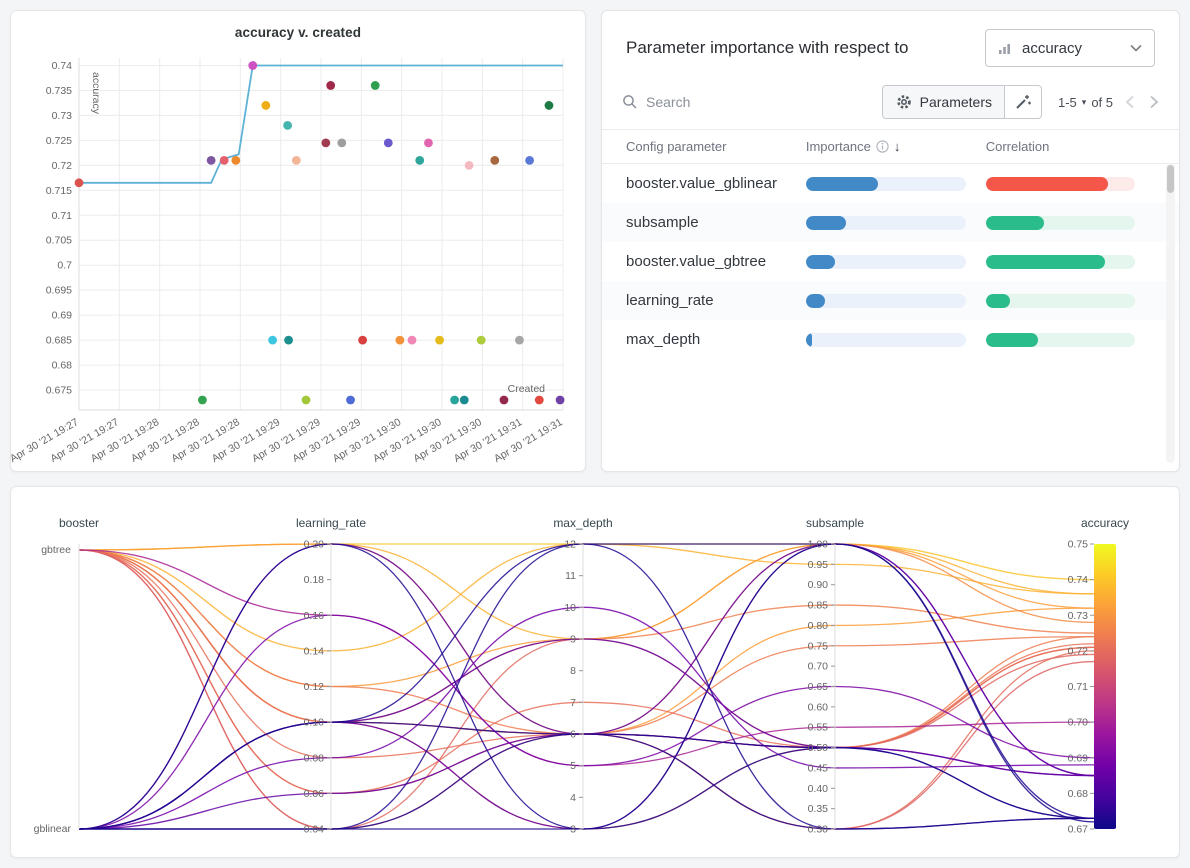  Describe the element at coordinates (125, 440) in the screenshot. I see `svg-text: Apr 30 '21 19:28` at that location.